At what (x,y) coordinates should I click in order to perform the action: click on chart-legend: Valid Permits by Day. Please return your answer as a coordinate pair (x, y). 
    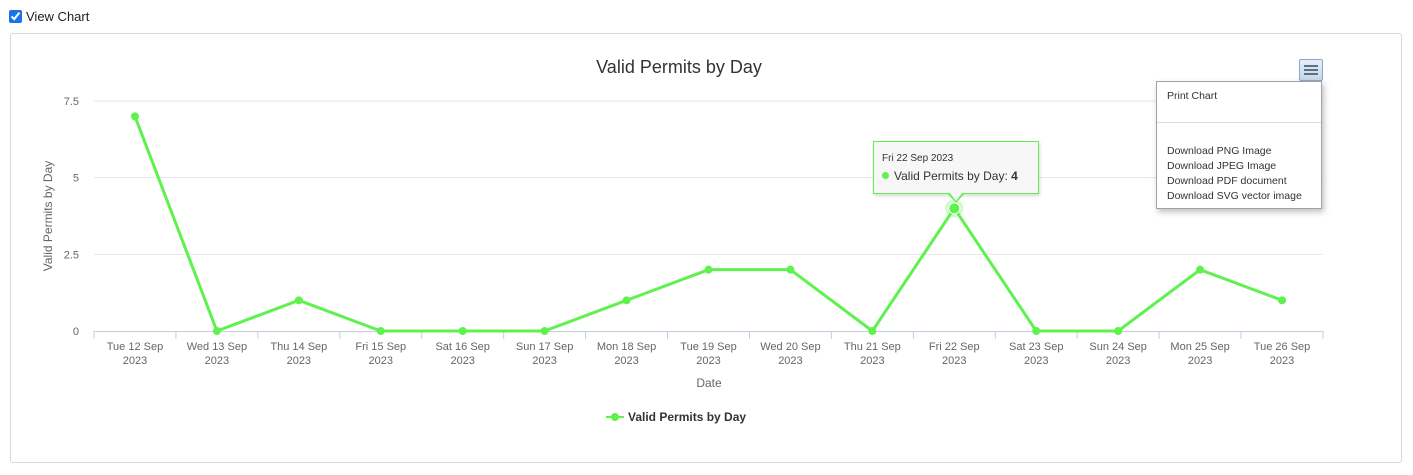
    Looking at the image, I should click on (676, 417).